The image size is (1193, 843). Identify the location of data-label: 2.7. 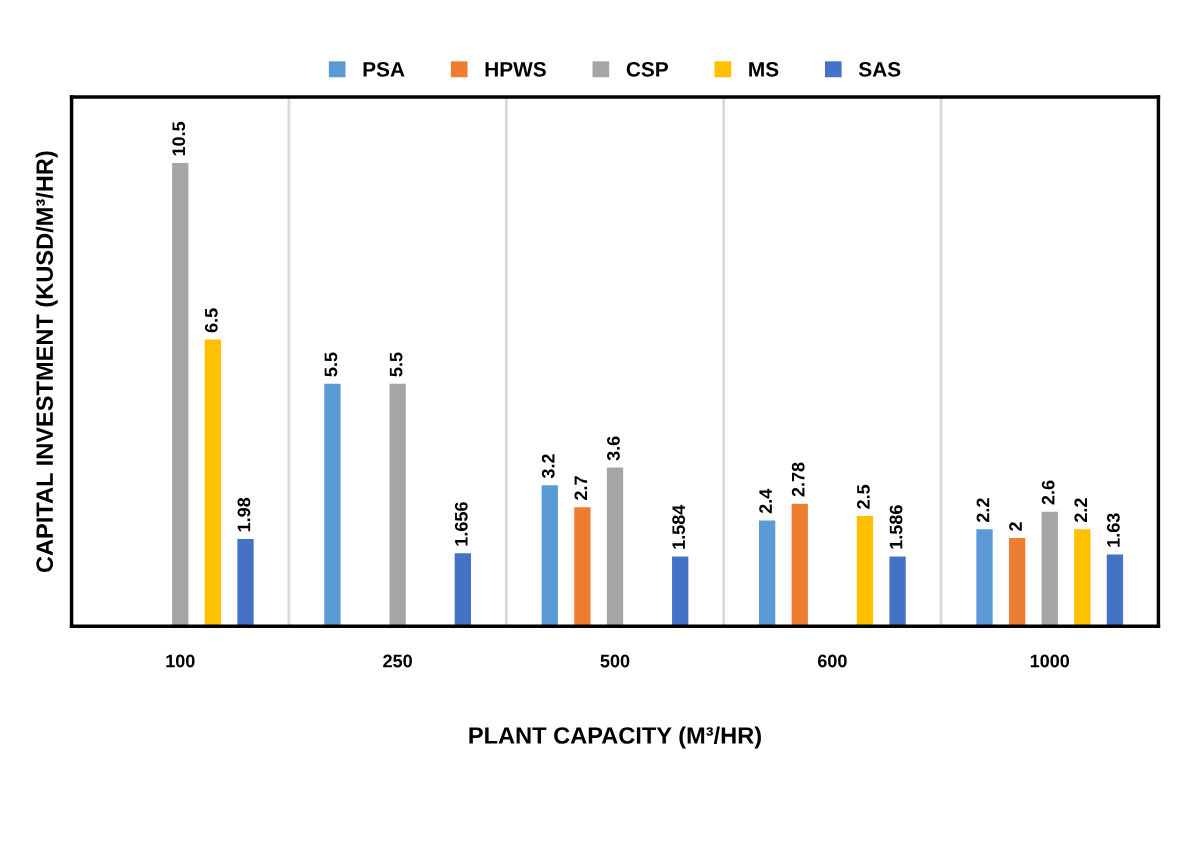
(581, 488).